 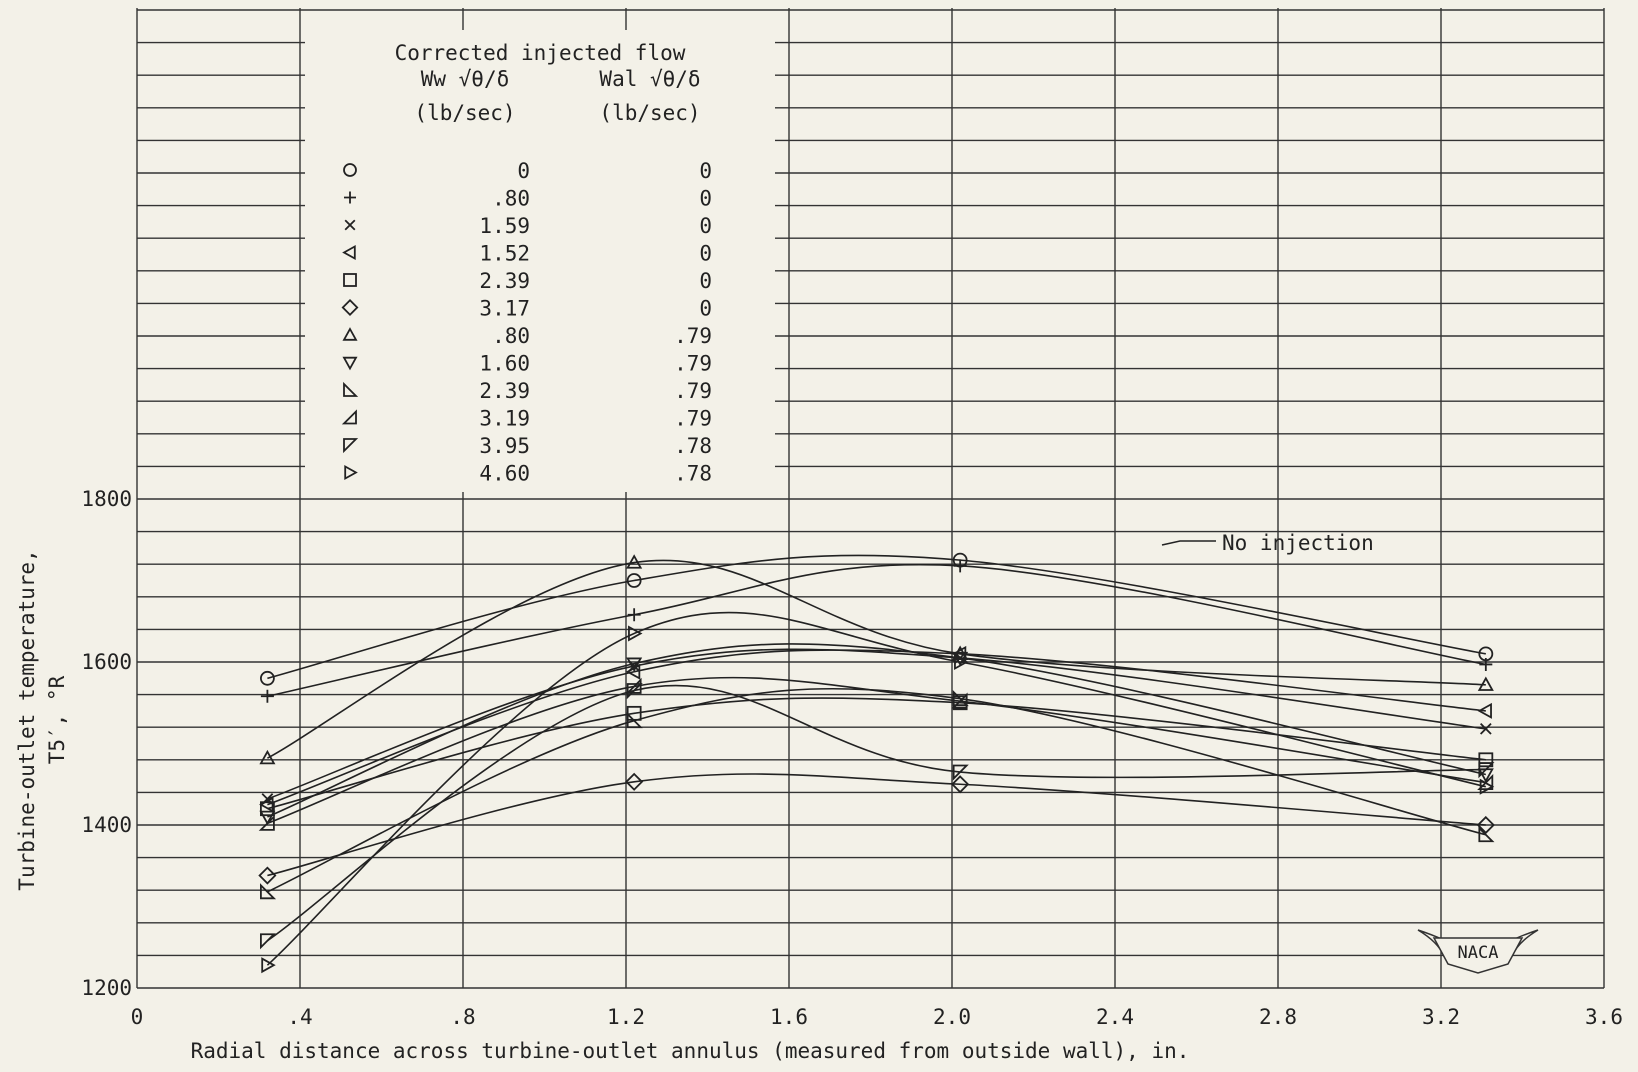 I want to click on y-axis-label: Turbine-outlet temperature,, so click(x=27, y=719).